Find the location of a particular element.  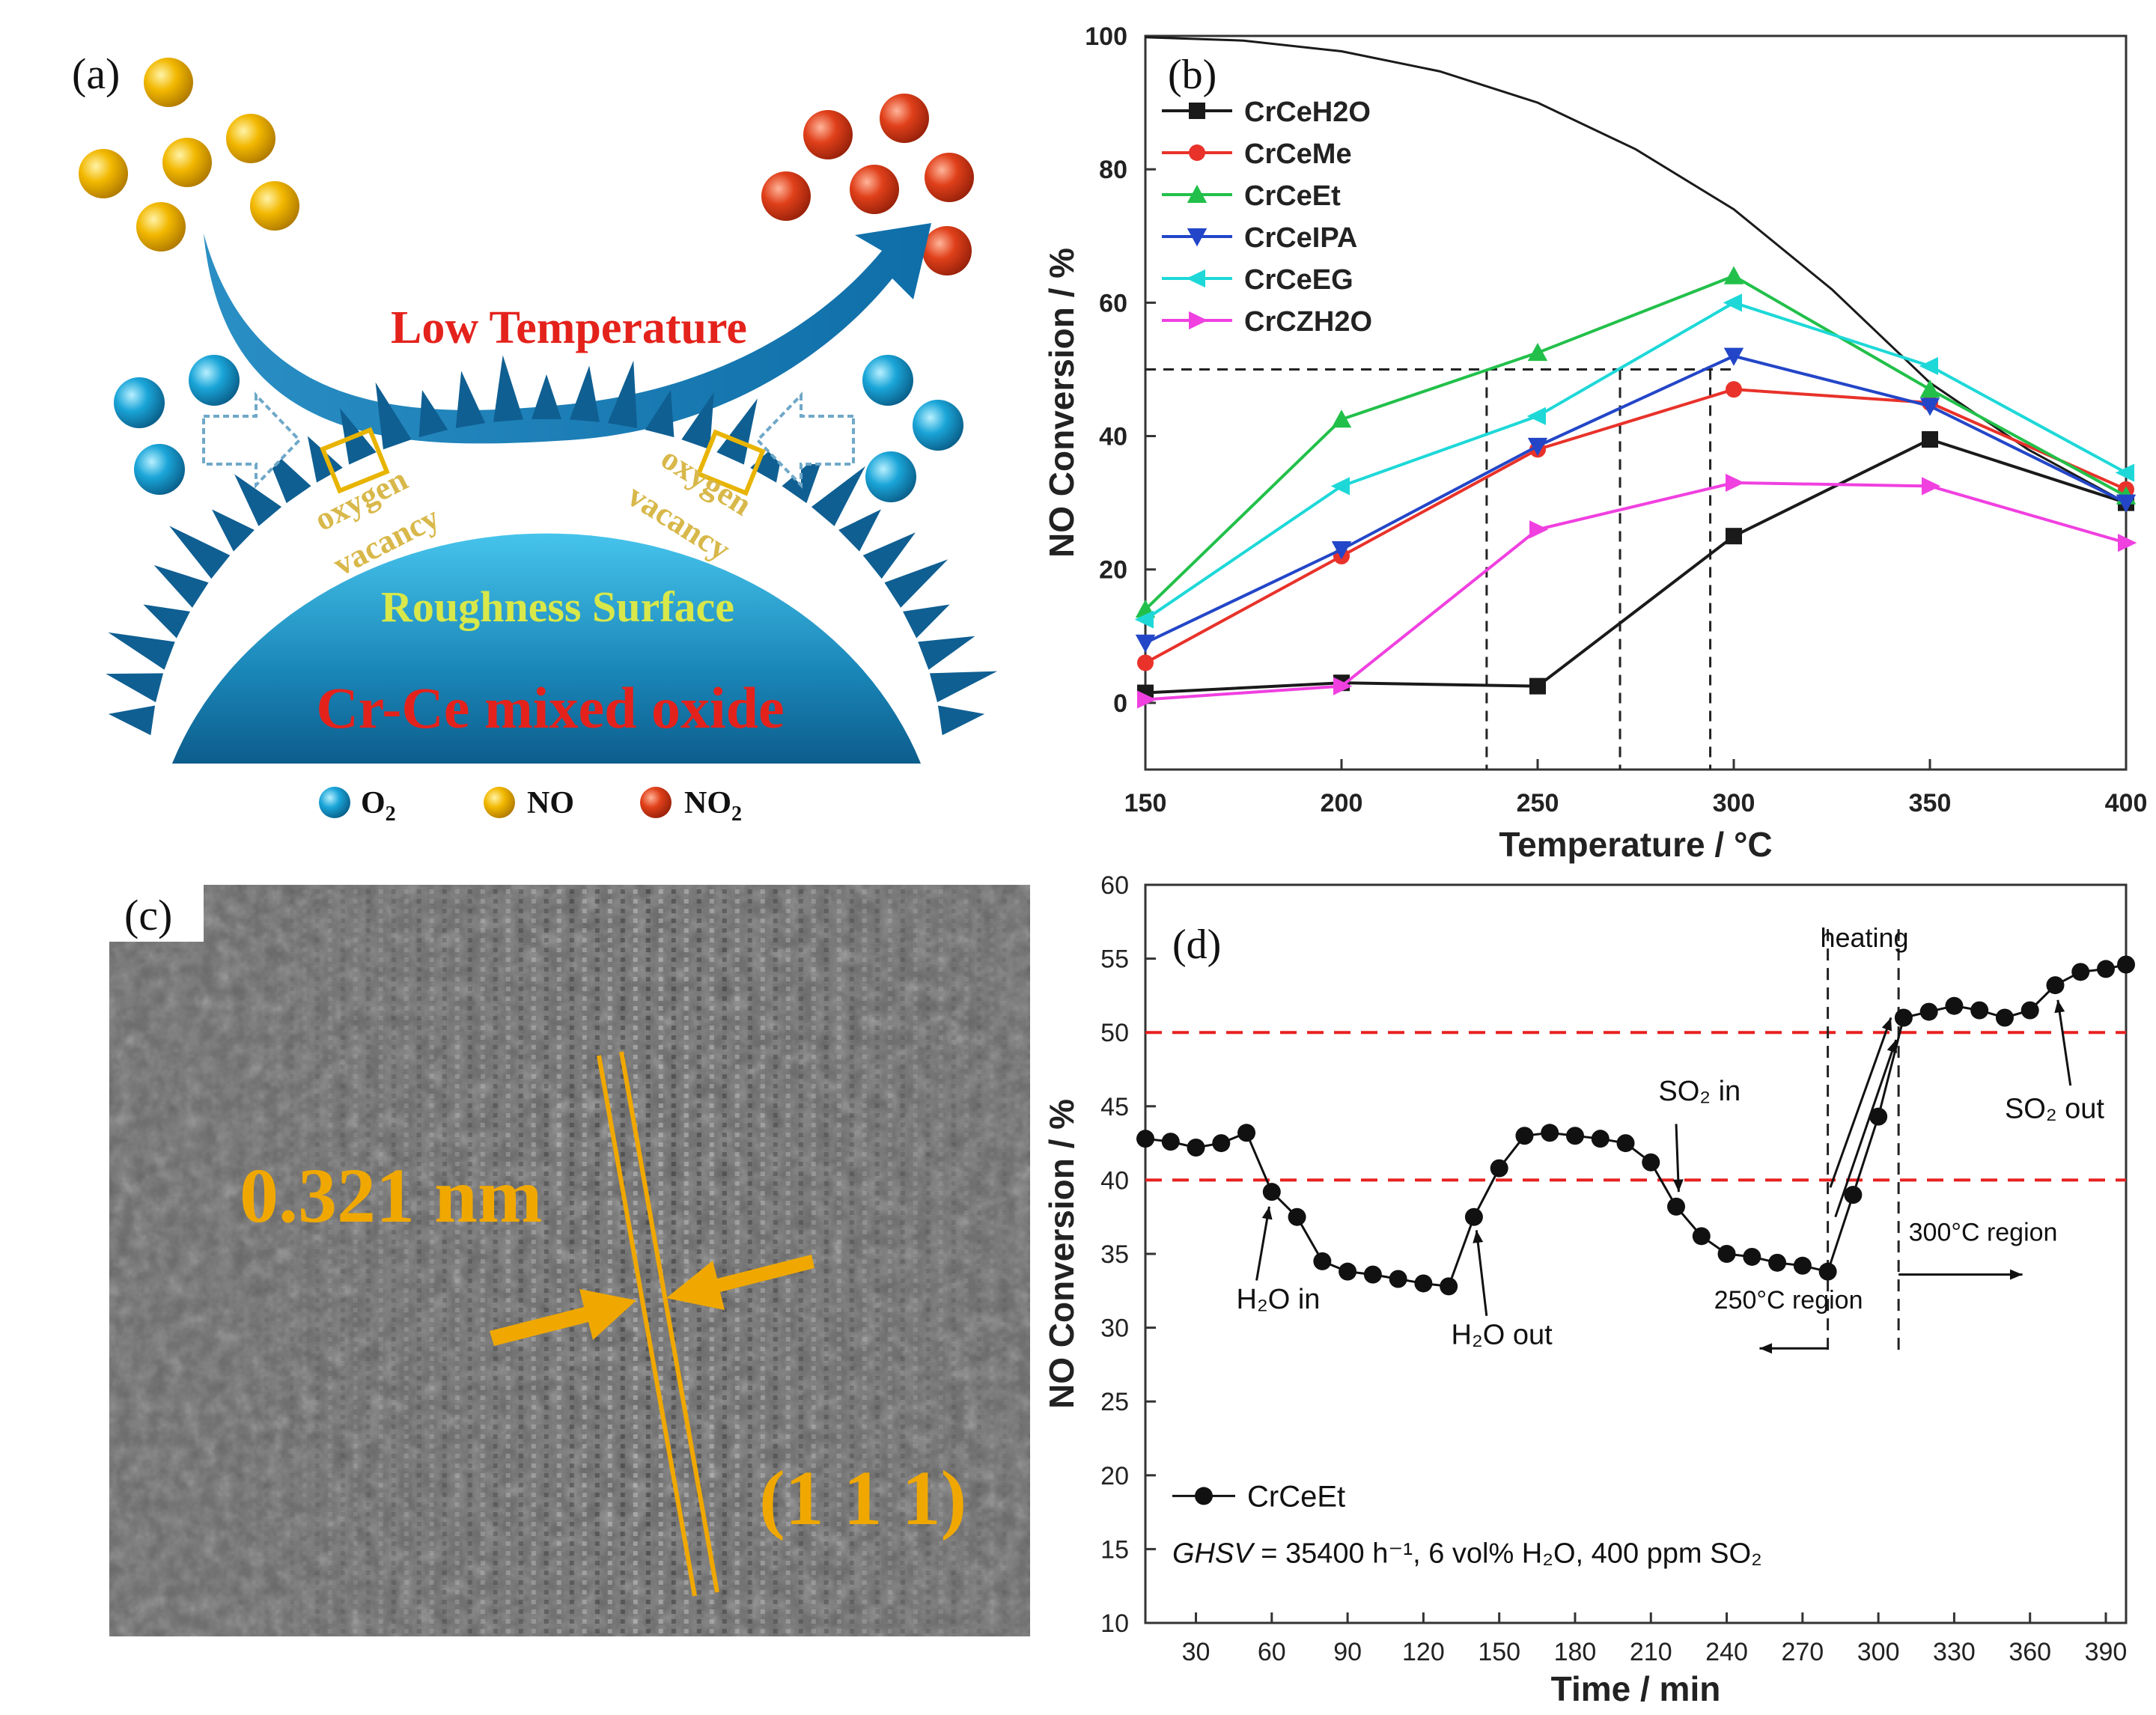

molecule-legend: O2 NO NO2 is located at coordinates (530, 806).